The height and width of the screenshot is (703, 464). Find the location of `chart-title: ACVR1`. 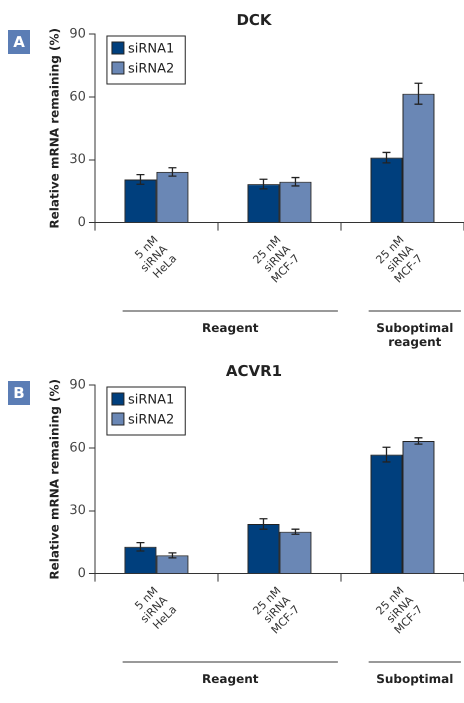

chart-title: ACVR1 is located at coordinates (254, 371).